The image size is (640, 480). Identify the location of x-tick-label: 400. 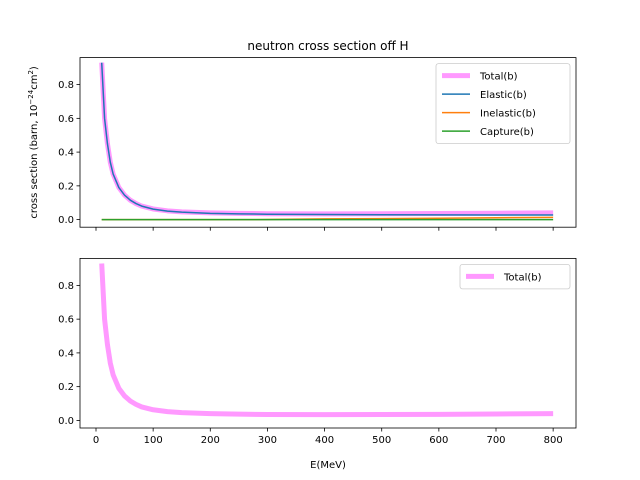
(324, 440).